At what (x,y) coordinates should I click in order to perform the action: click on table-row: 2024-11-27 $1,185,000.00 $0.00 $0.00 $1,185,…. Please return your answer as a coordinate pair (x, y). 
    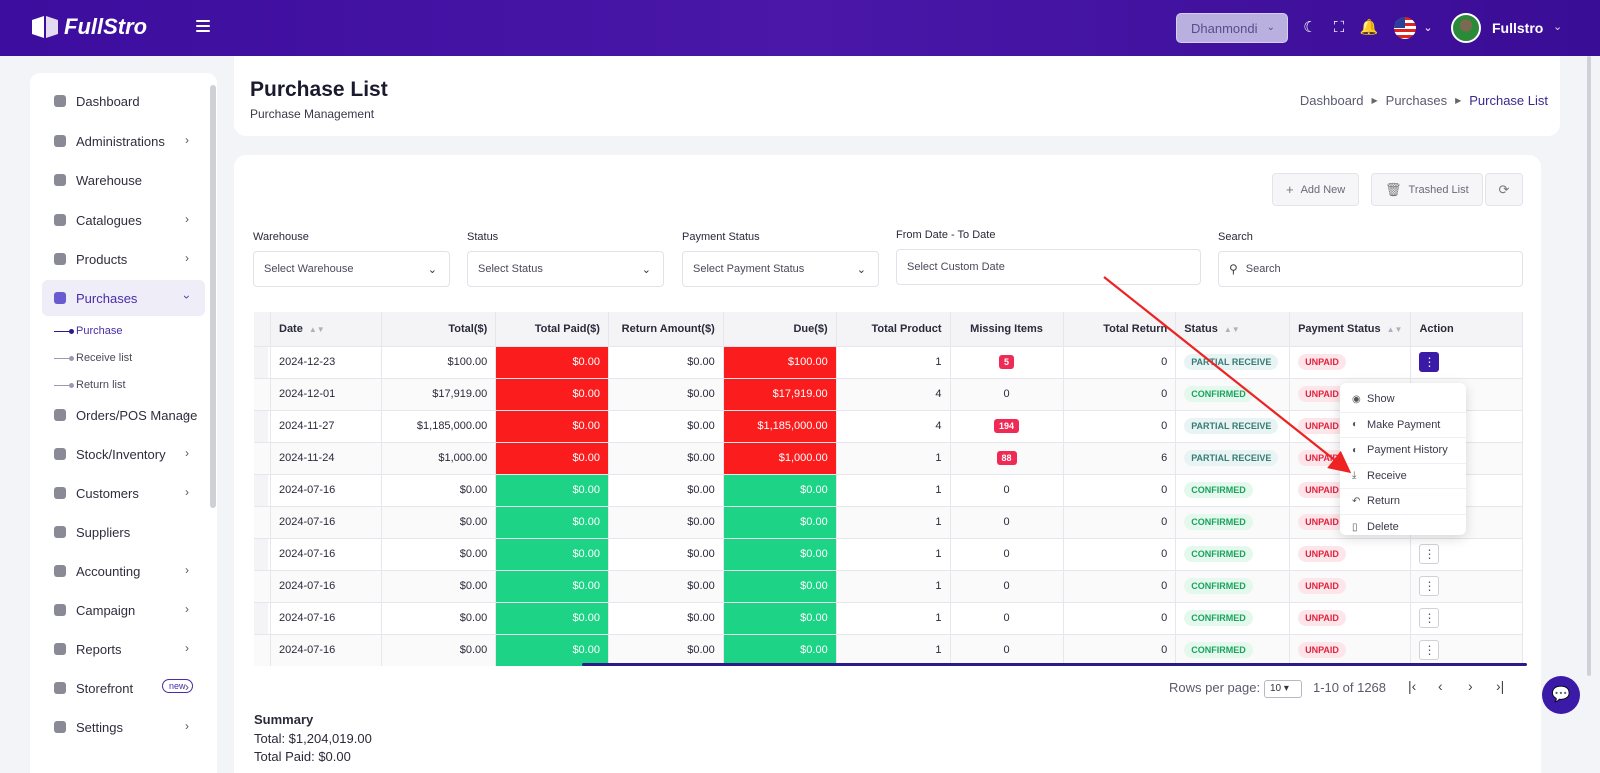
    Looking at the image, I should click on (888, 425).